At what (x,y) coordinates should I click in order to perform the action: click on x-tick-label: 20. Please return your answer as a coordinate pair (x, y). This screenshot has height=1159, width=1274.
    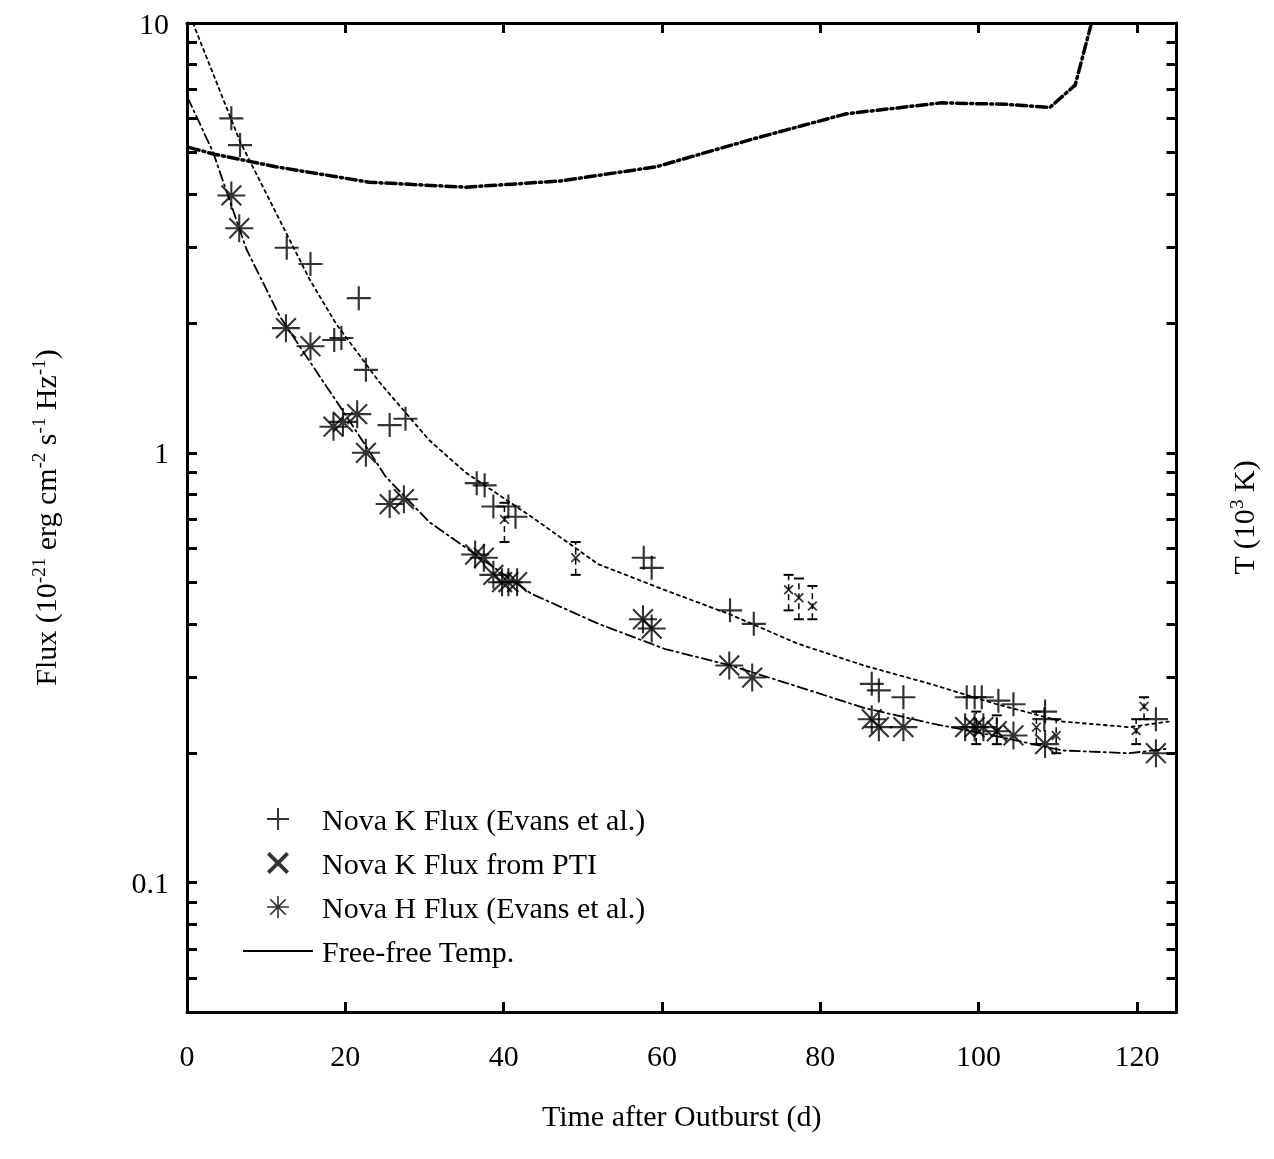
    Looking at the image, I should click on (345, 1055).